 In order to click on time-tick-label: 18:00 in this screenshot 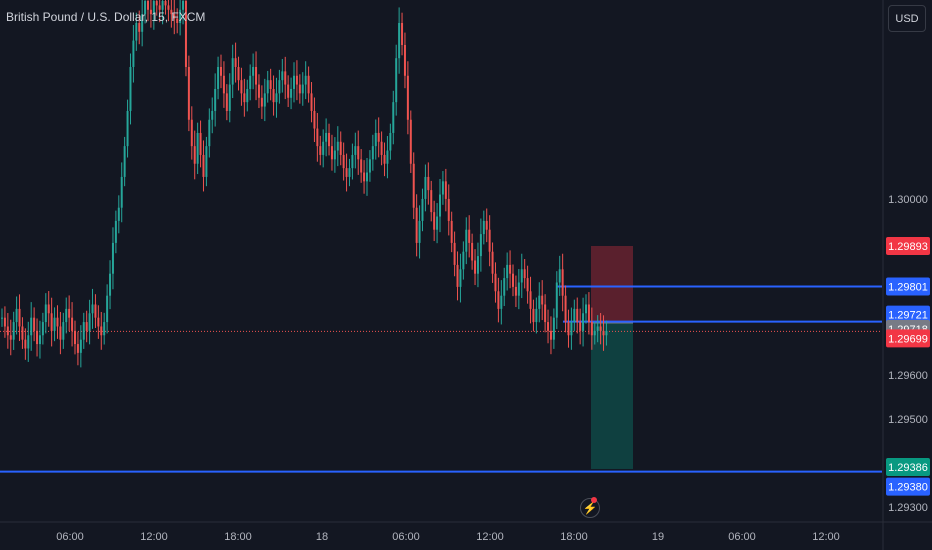, I will do `click(238, 537)`.